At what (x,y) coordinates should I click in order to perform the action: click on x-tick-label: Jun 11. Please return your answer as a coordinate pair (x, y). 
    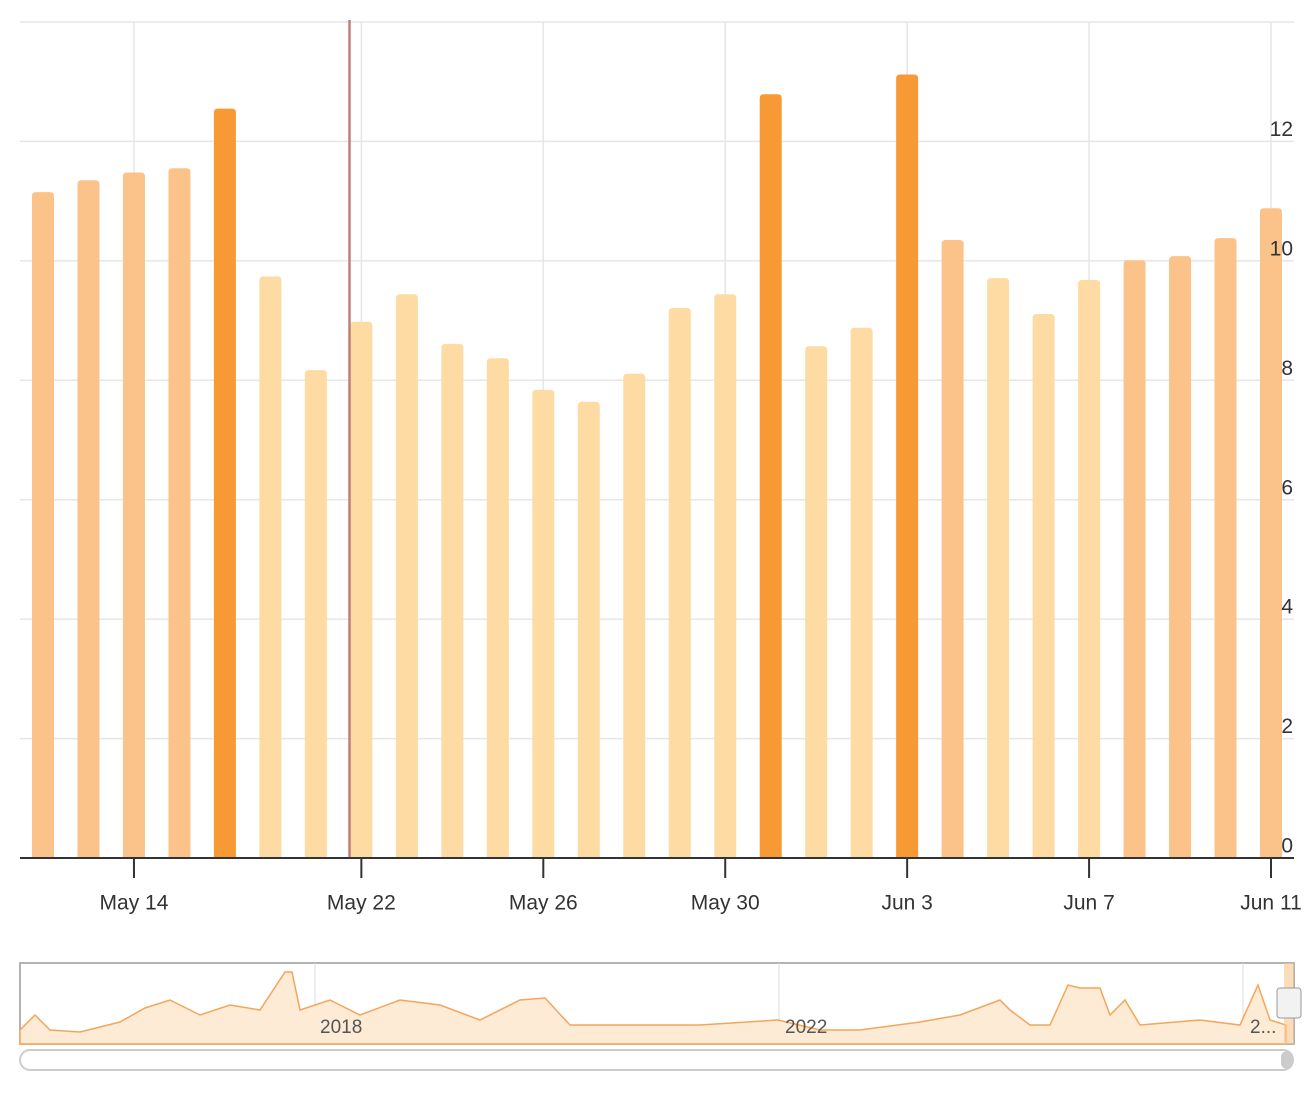
    Looking at the image, I should click on (1271, 903).